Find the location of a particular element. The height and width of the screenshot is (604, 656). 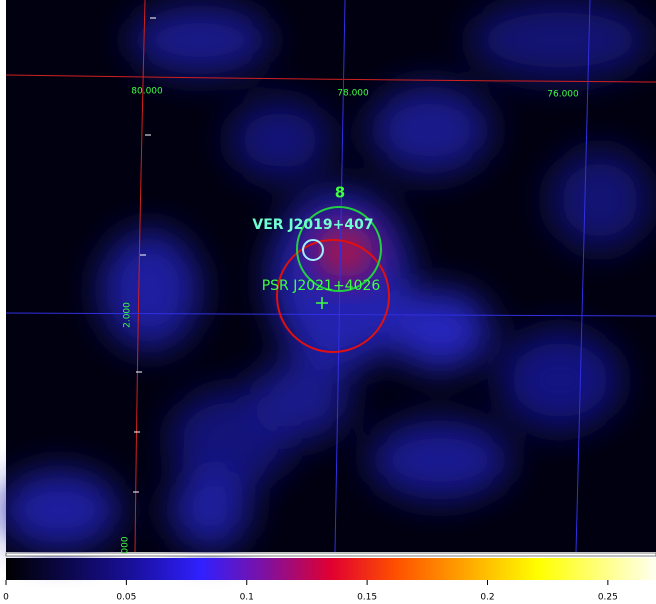

colorbar-tick-label: 0.15 is located at coordinates (367, 598).